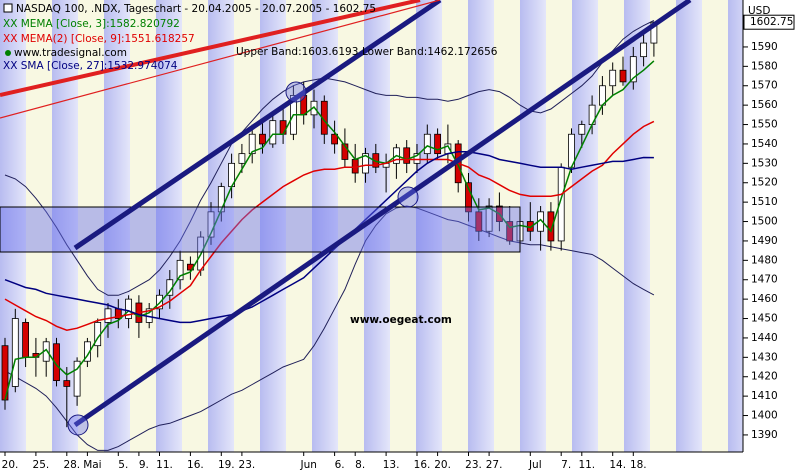  Describe the element at coordinates (764, 66) in the screenshot. I see `y-tick-label: 1580` at that location.